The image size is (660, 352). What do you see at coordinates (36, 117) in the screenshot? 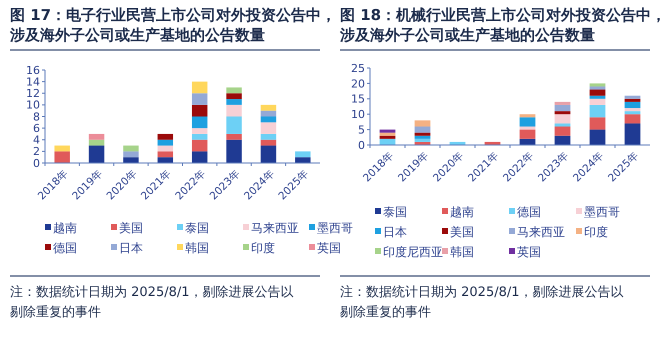
I see `y-tick-label: 8` at bounding box center [36, 117].